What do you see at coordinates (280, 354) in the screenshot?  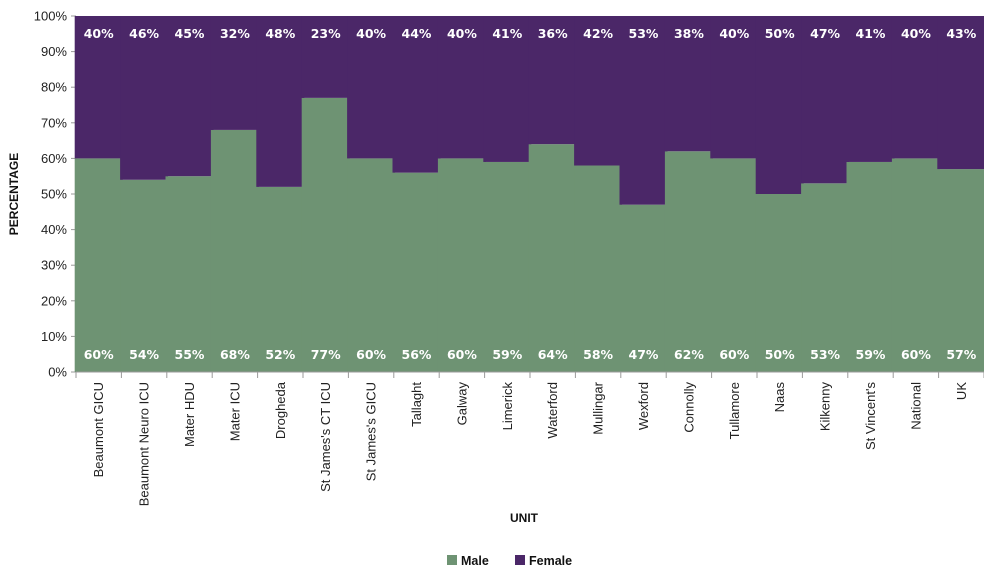 I see `data-label-male: 52%` at bounding box center [280, 354].